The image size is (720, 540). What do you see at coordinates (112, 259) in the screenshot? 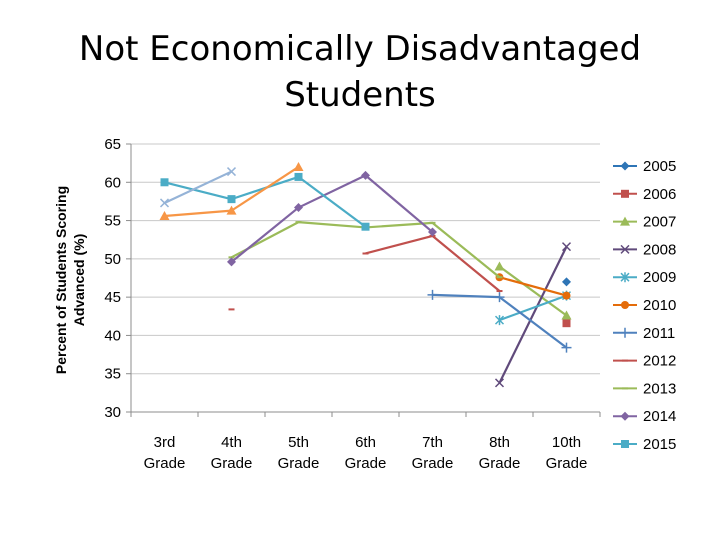
I see `y-tick-label: 50` at bounding box center [112, 259].